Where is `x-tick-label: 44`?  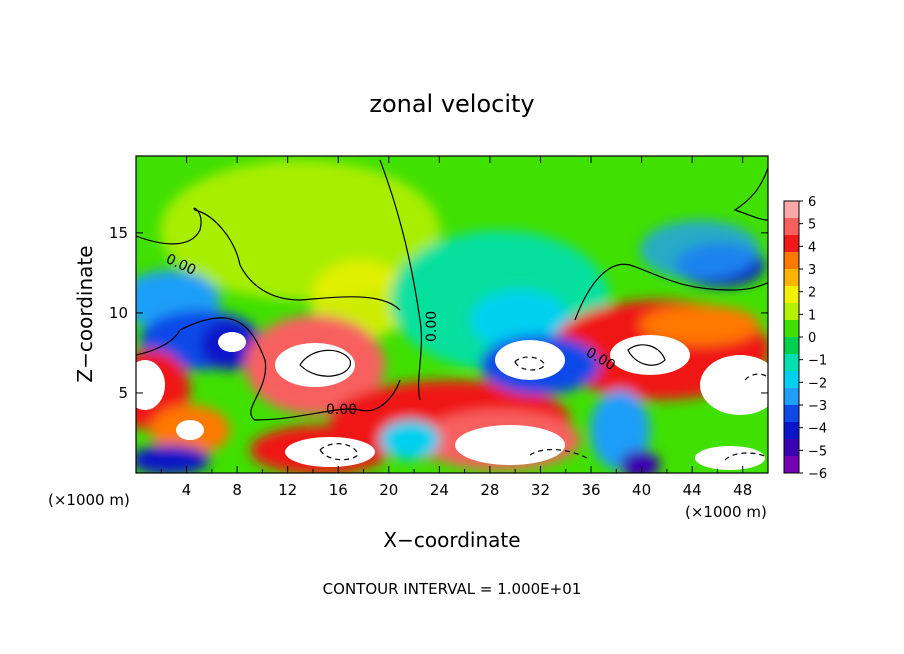
x-tick-label: 44 is located at coordinates (692, 490).